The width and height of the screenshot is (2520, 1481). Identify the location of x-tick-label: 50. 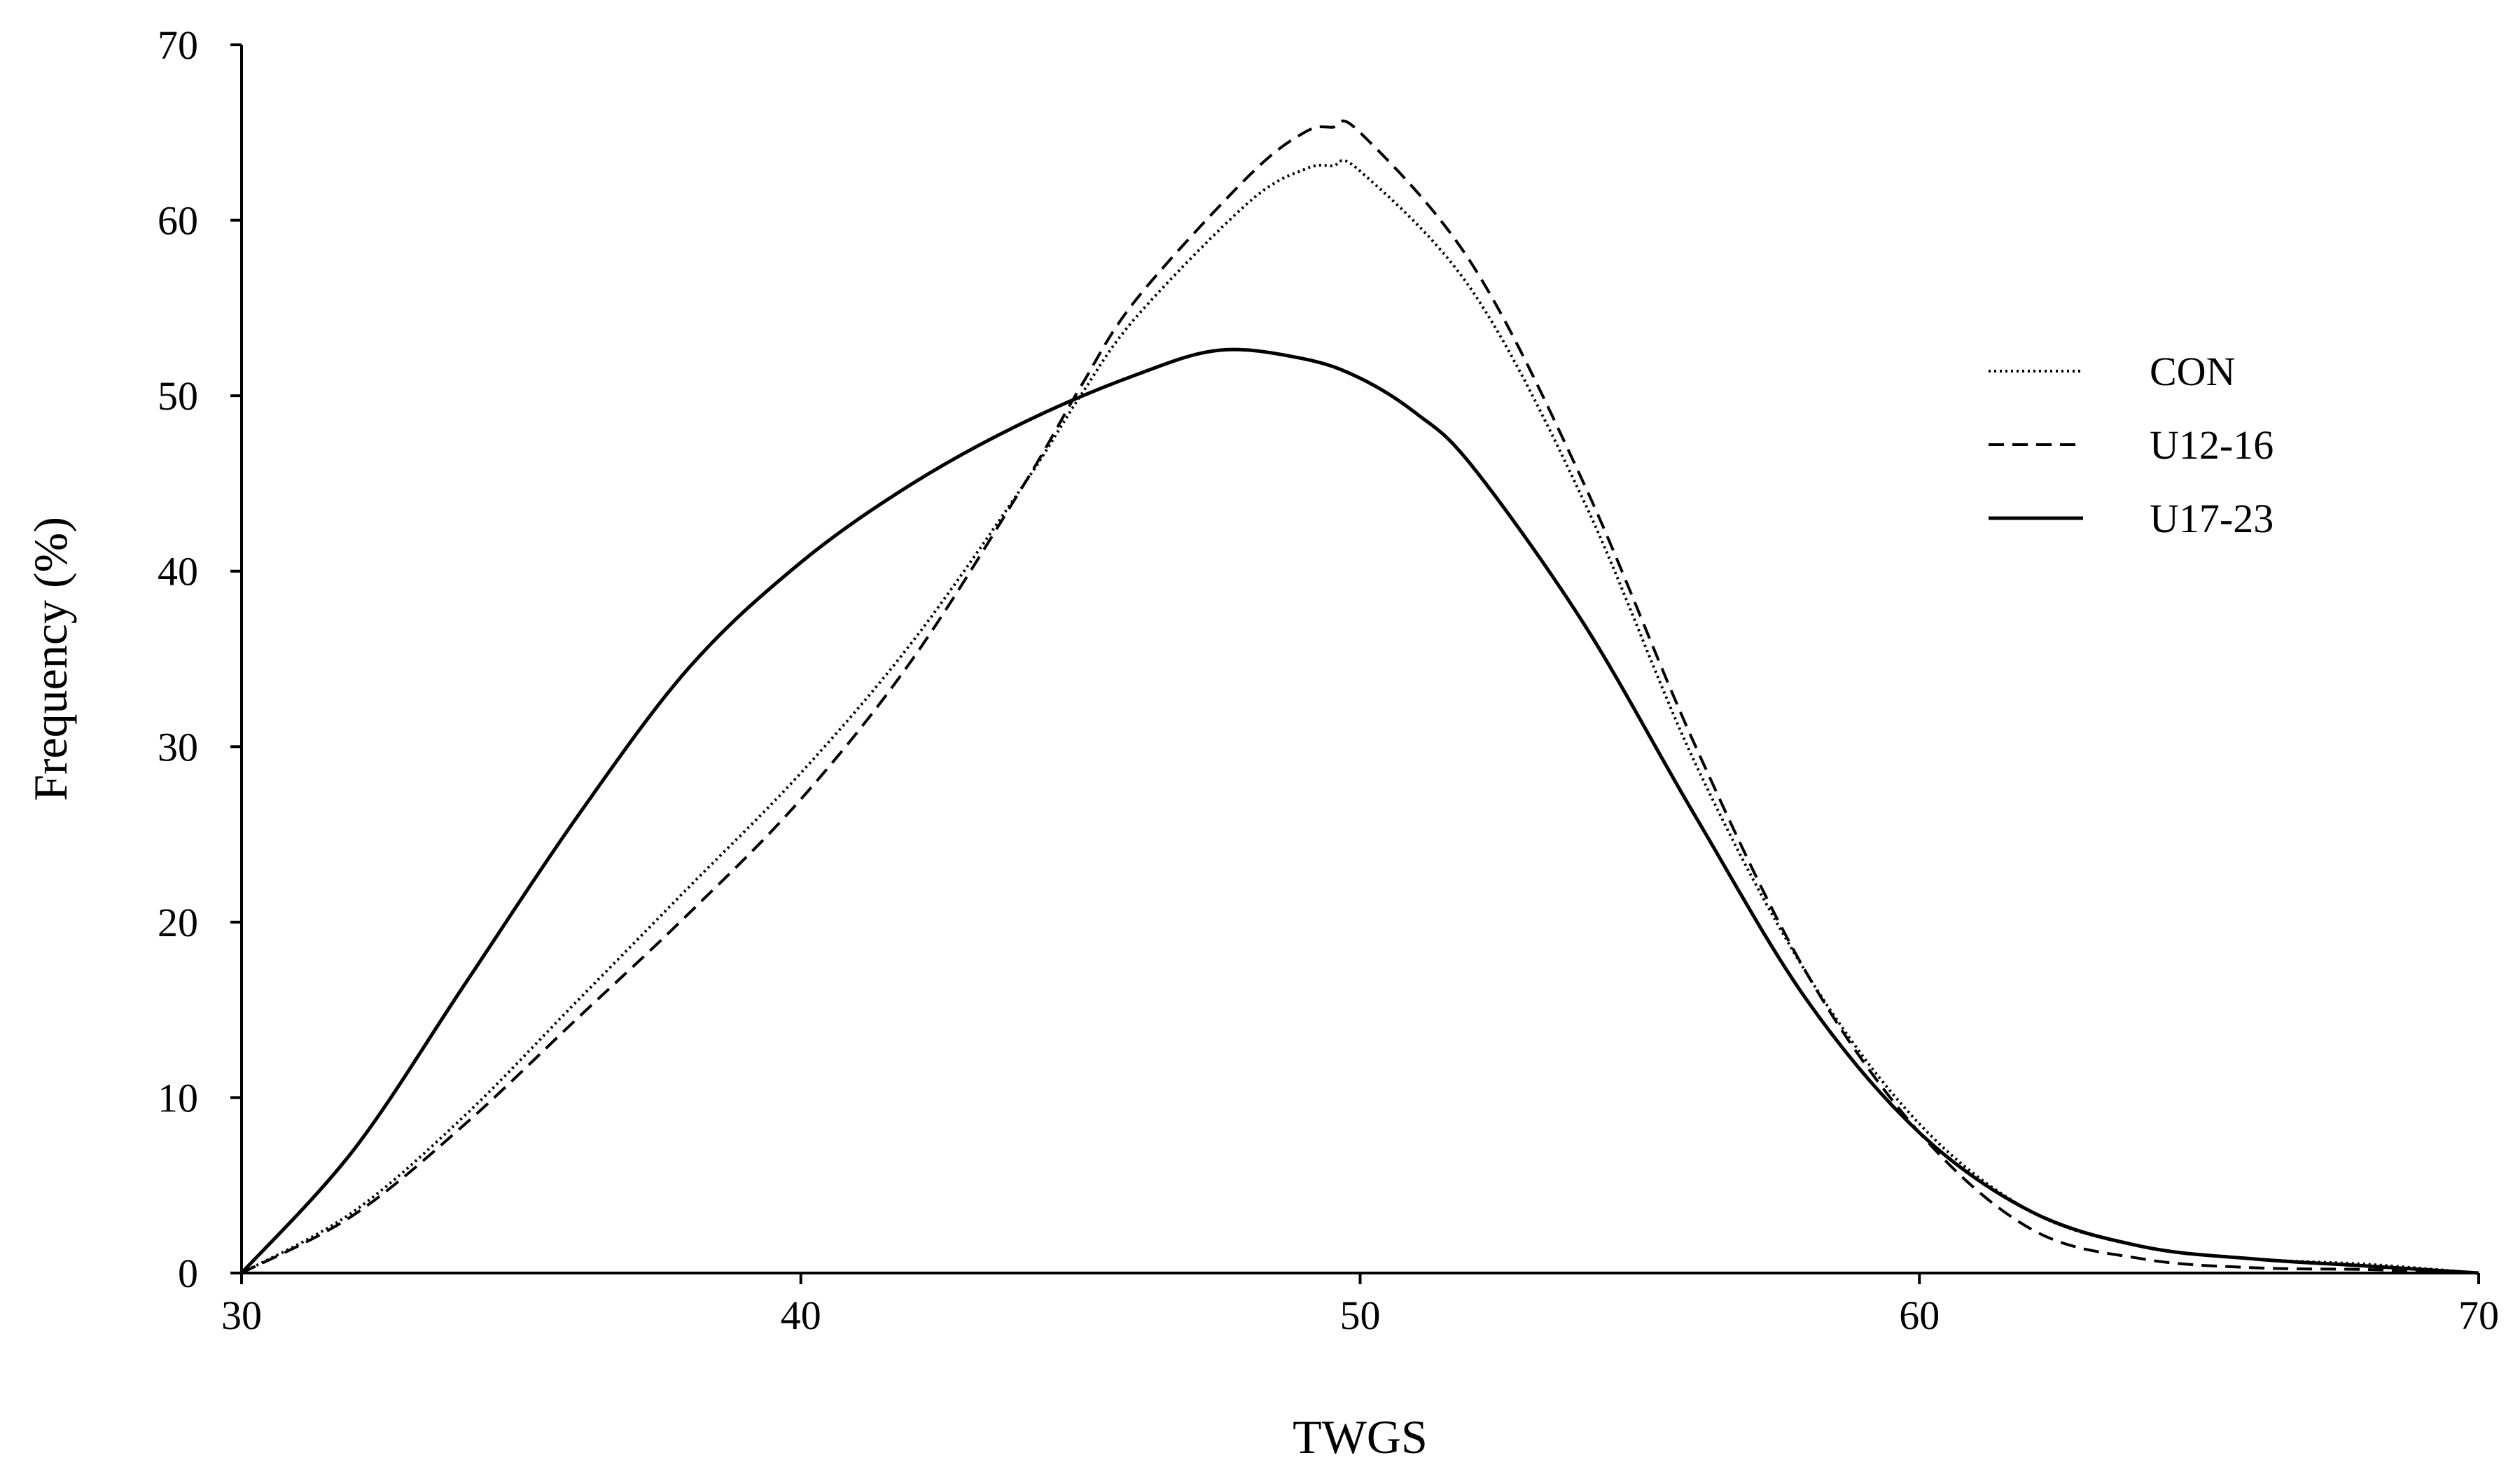
(1360, 1315).